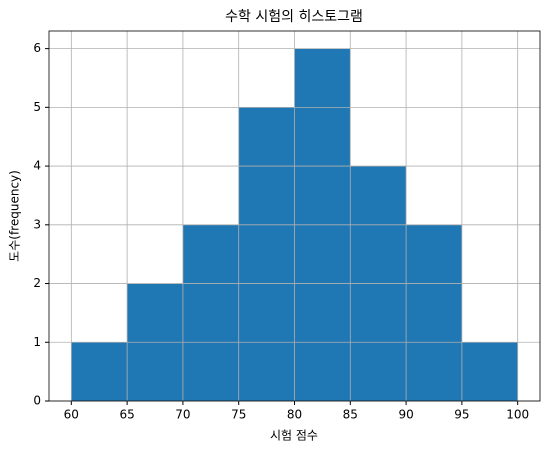 Image resolution: width=552 pixels, height=452 pixels. I want to click on x-tick-label: 75, so click(238, 415).